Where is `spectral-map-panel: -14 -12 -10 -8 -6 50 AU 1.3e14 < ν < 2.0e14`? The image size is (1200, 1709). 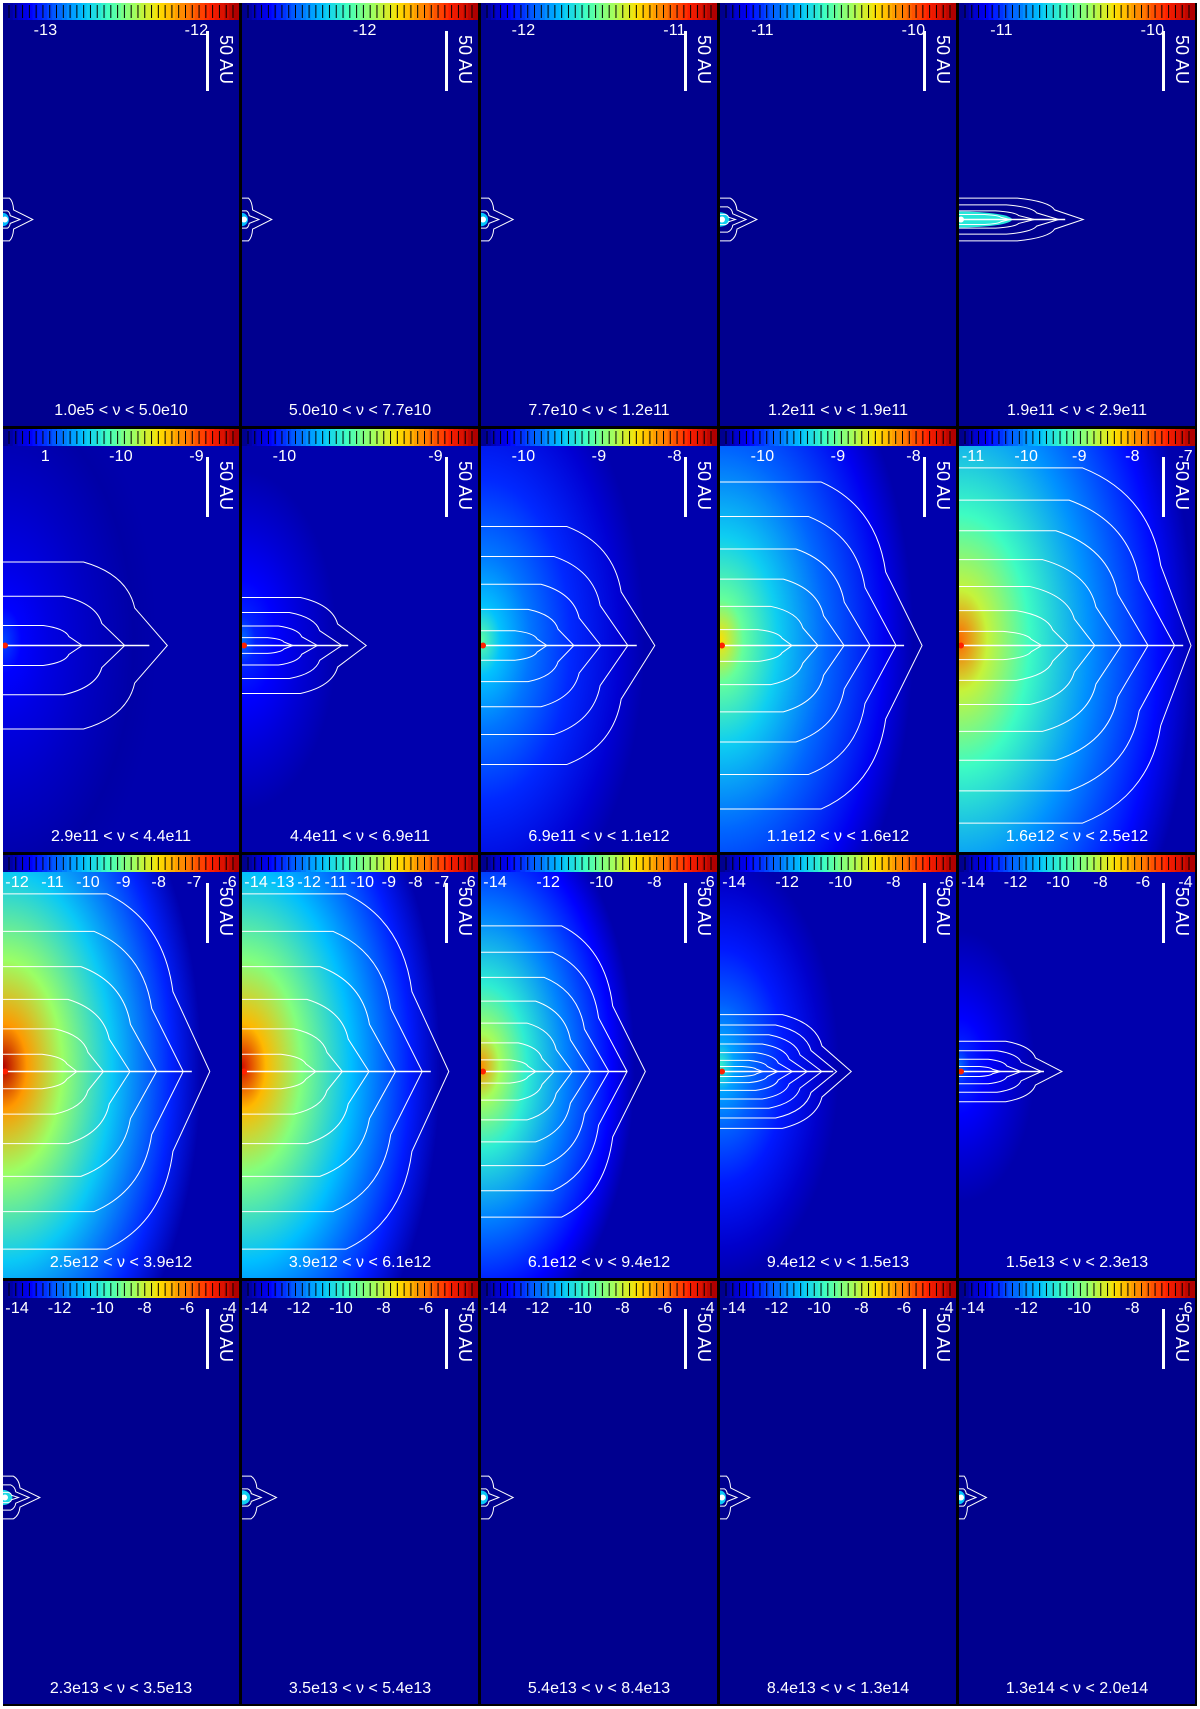 spectral-map-panel: -14 -12 -10 -8 -6 50 AU 1.3e14 < ν < 2.0e14 is located at coordinates (1077, 1492).